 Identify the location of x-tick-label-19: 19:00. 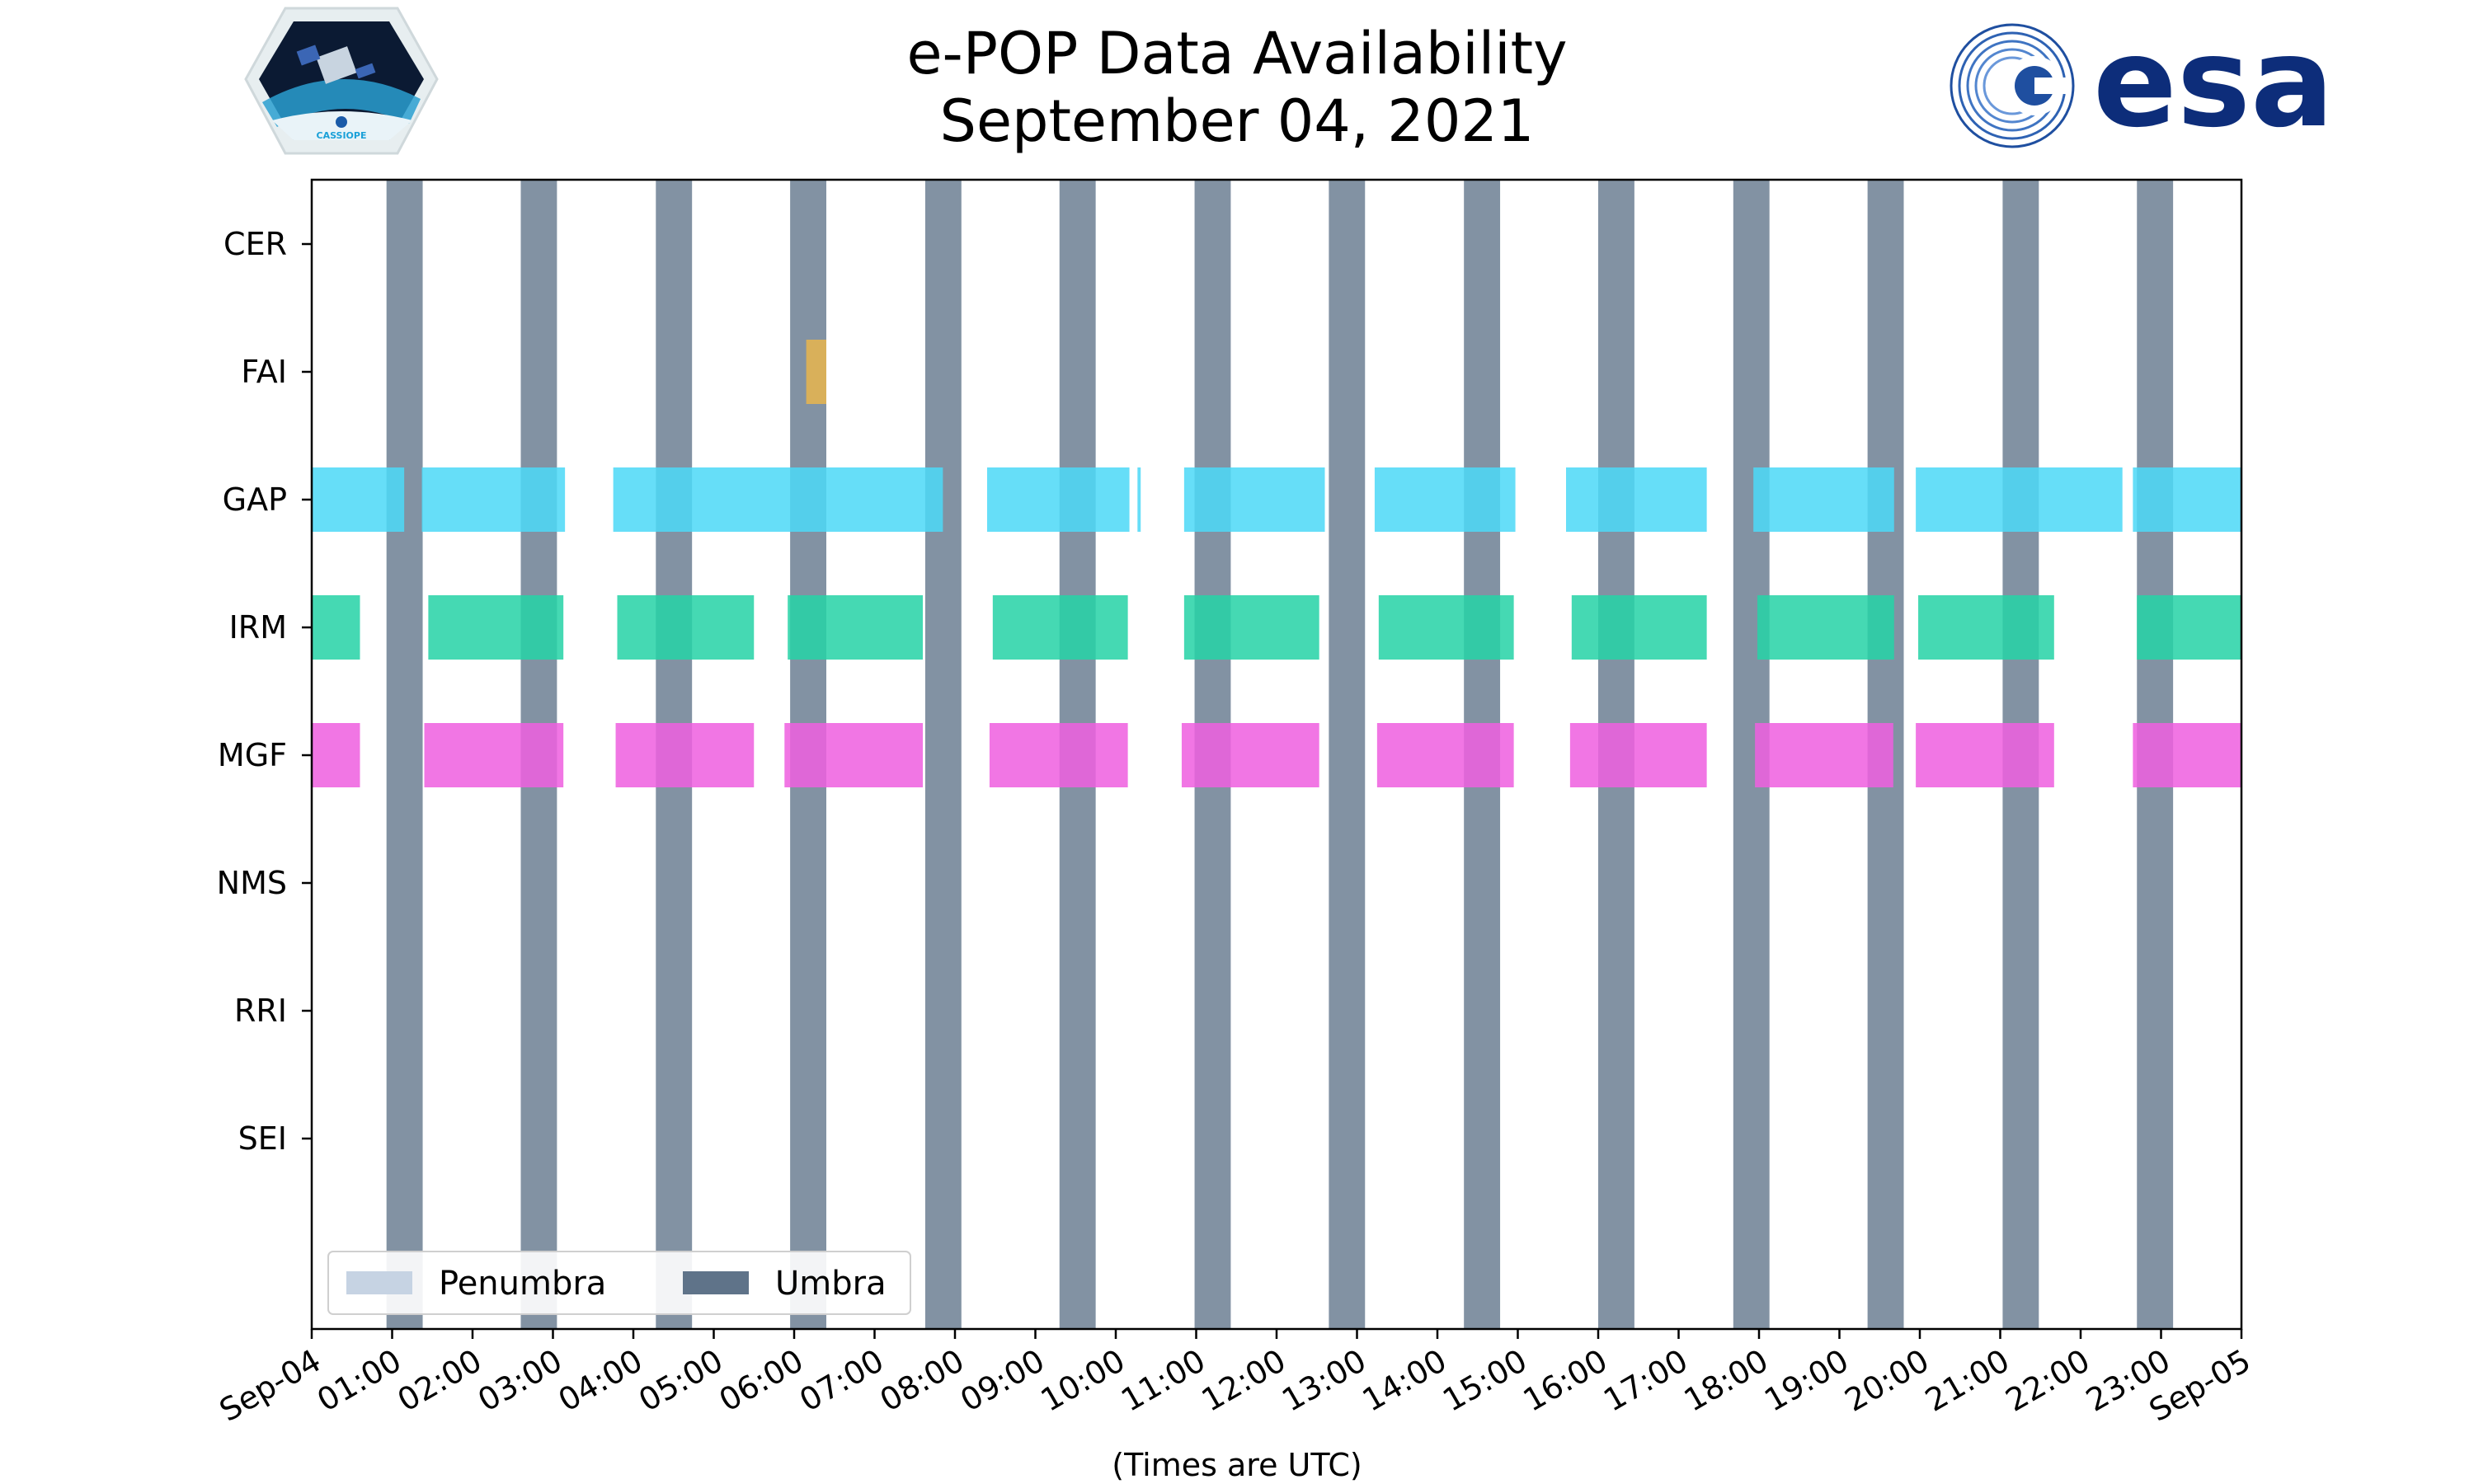
(1806, 1380).